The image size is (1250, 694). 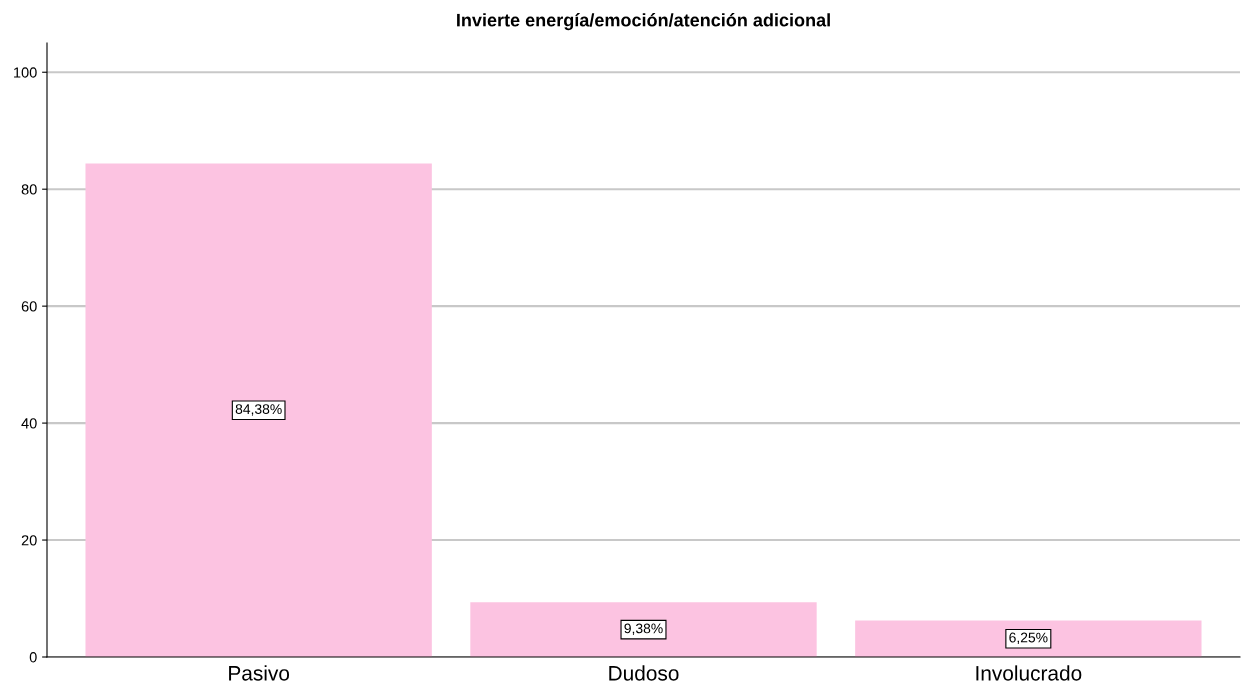 I want to click on chart-title: Invierte energía/emoción/atención adicional, so click(x=643, y=22).